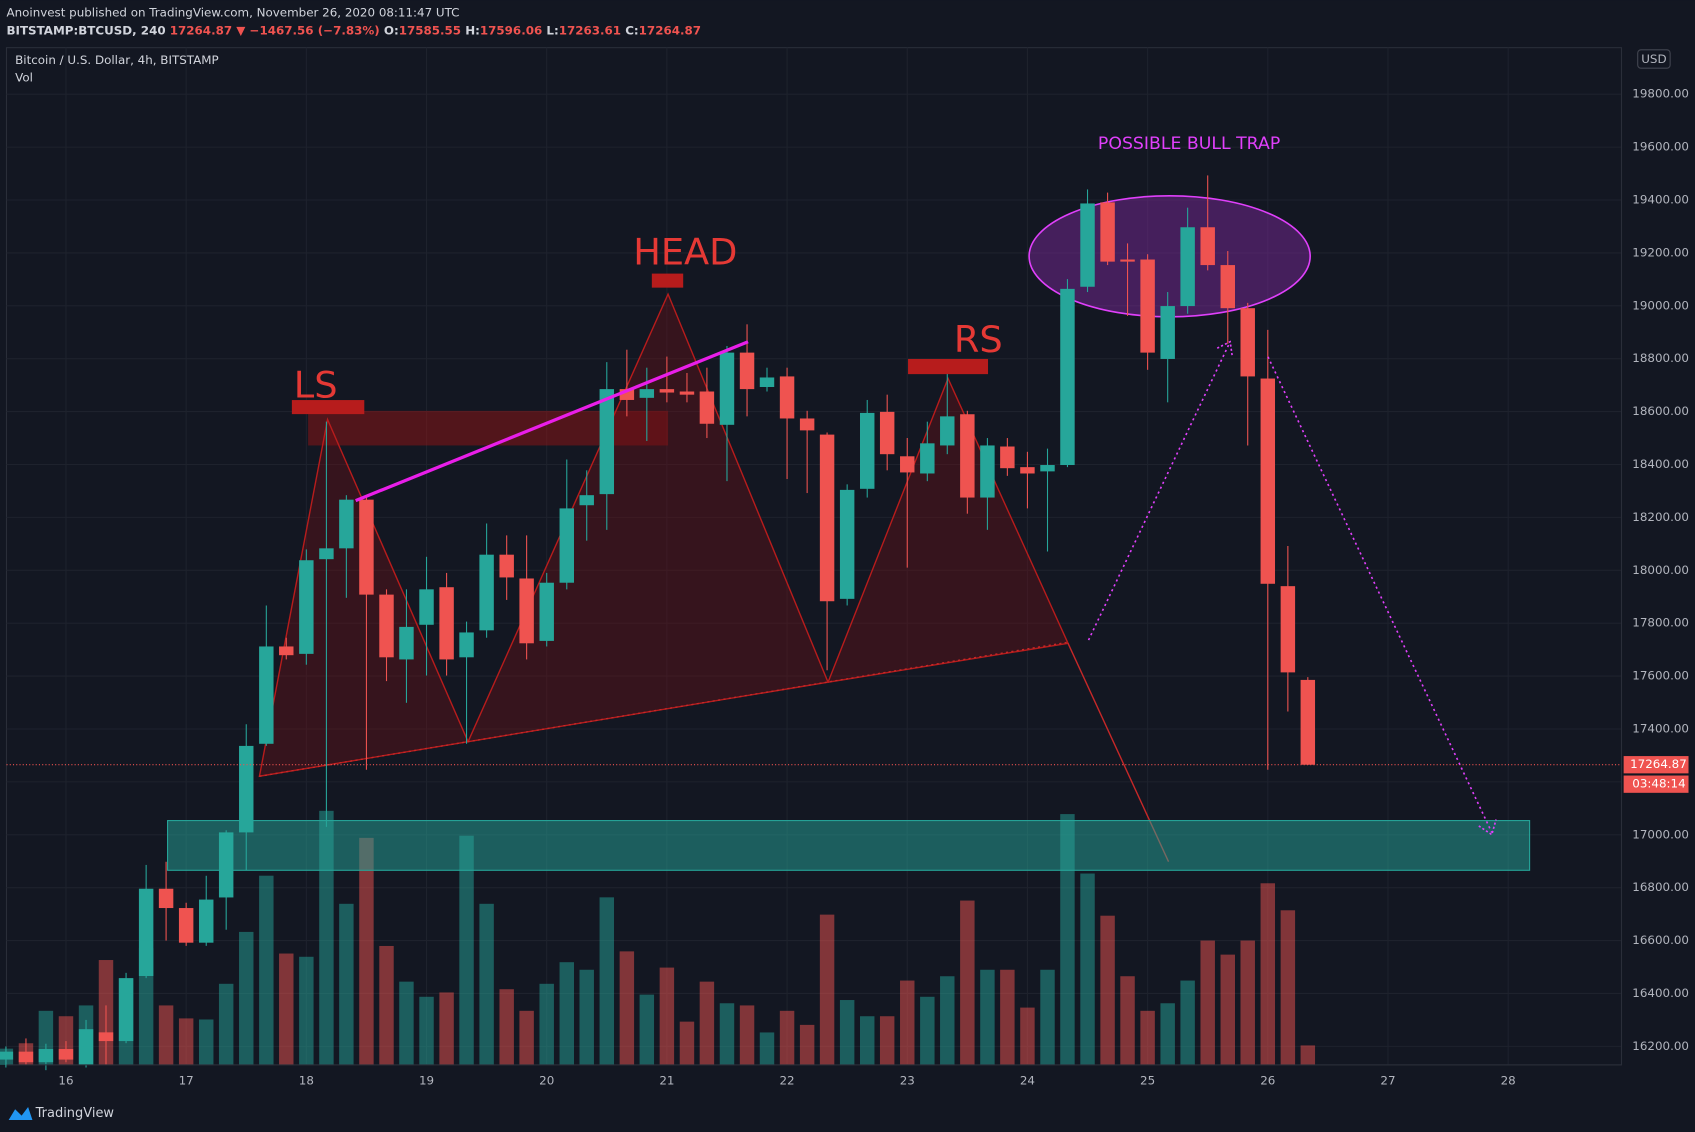 This screenshot has height=1132, width=1695. Describe the element at coordinates (849, 845) in the screenshot. I see `support-zone` at that location.